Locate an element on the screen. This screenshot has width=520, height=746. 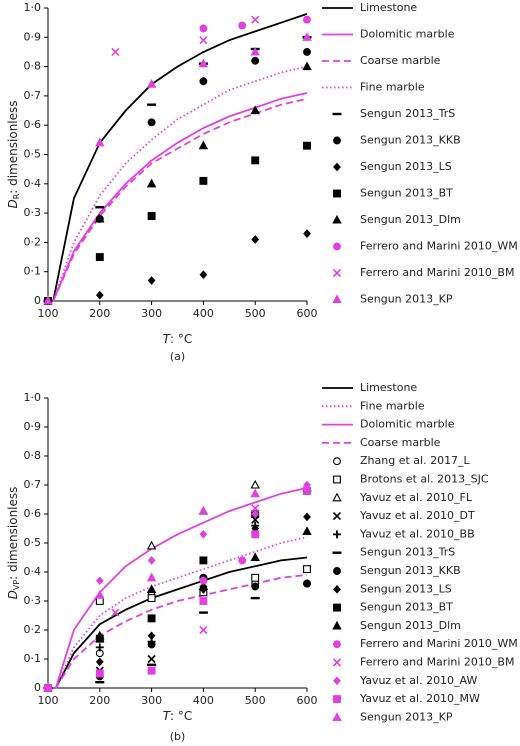
x-tick-label: 500 is located at coordinates (255, 700).